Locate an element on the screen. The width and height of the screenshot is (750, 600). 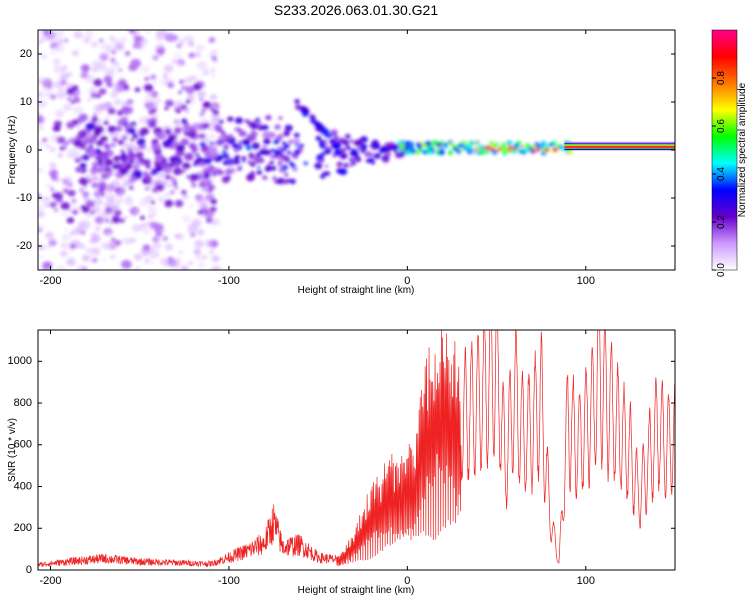
snr-xlabel: Height of straight line (km) is located at coordinates (356, 590).